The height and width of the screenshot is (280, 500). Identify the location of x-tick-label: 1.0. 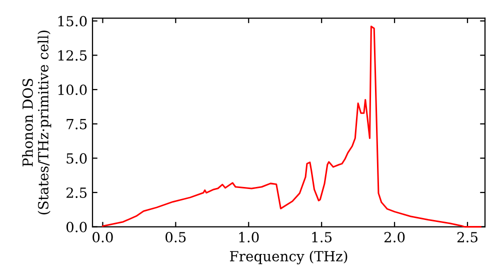
(249, 237).